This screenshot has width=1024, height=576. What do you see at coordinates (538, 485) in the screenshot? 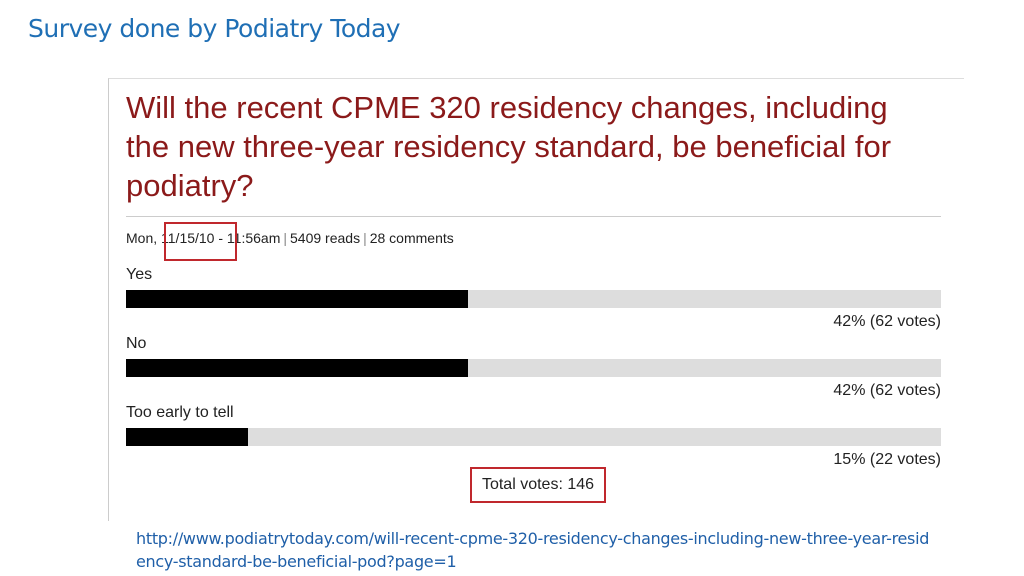
I see `total-votes: Total votes: 146` at bounding box center [538, 485].